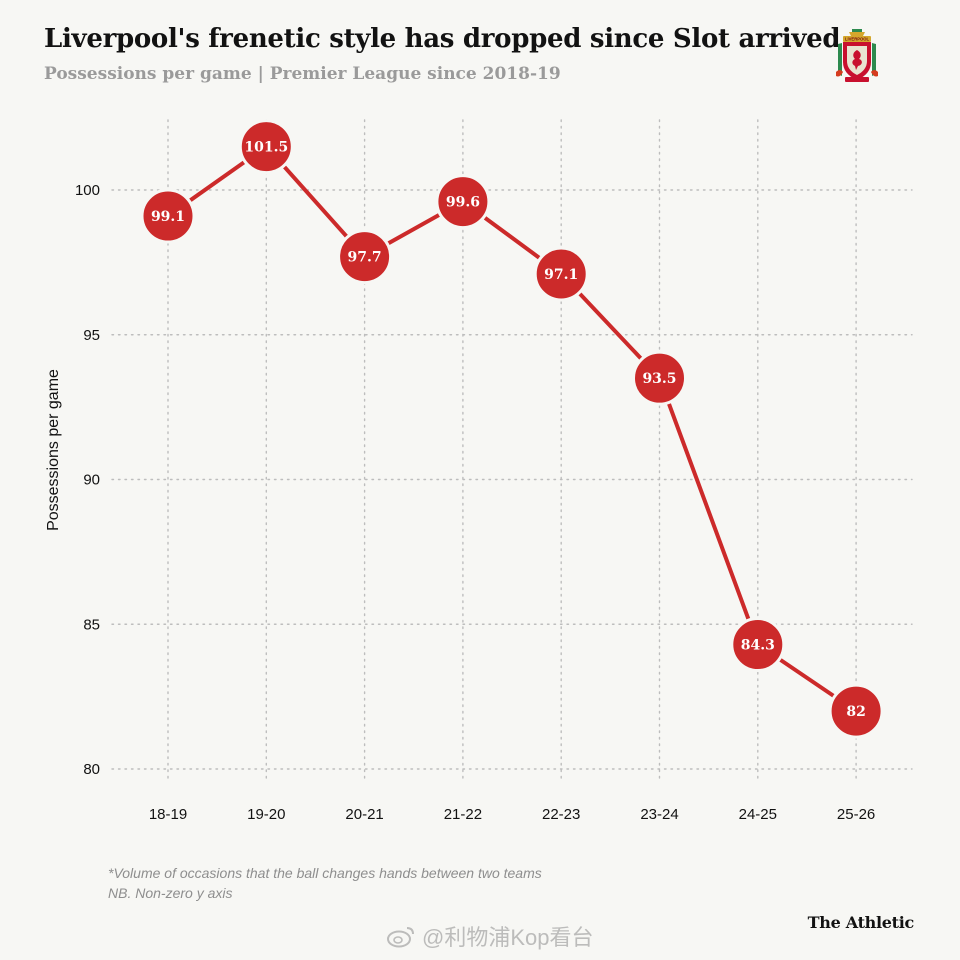 Image resolution: width=960 pixels, height=960 pixels. Describe the element at coordinates (857, 55) in the screenshot. I see `liverpool-crest-icon: LIVERPOOL` at that location.